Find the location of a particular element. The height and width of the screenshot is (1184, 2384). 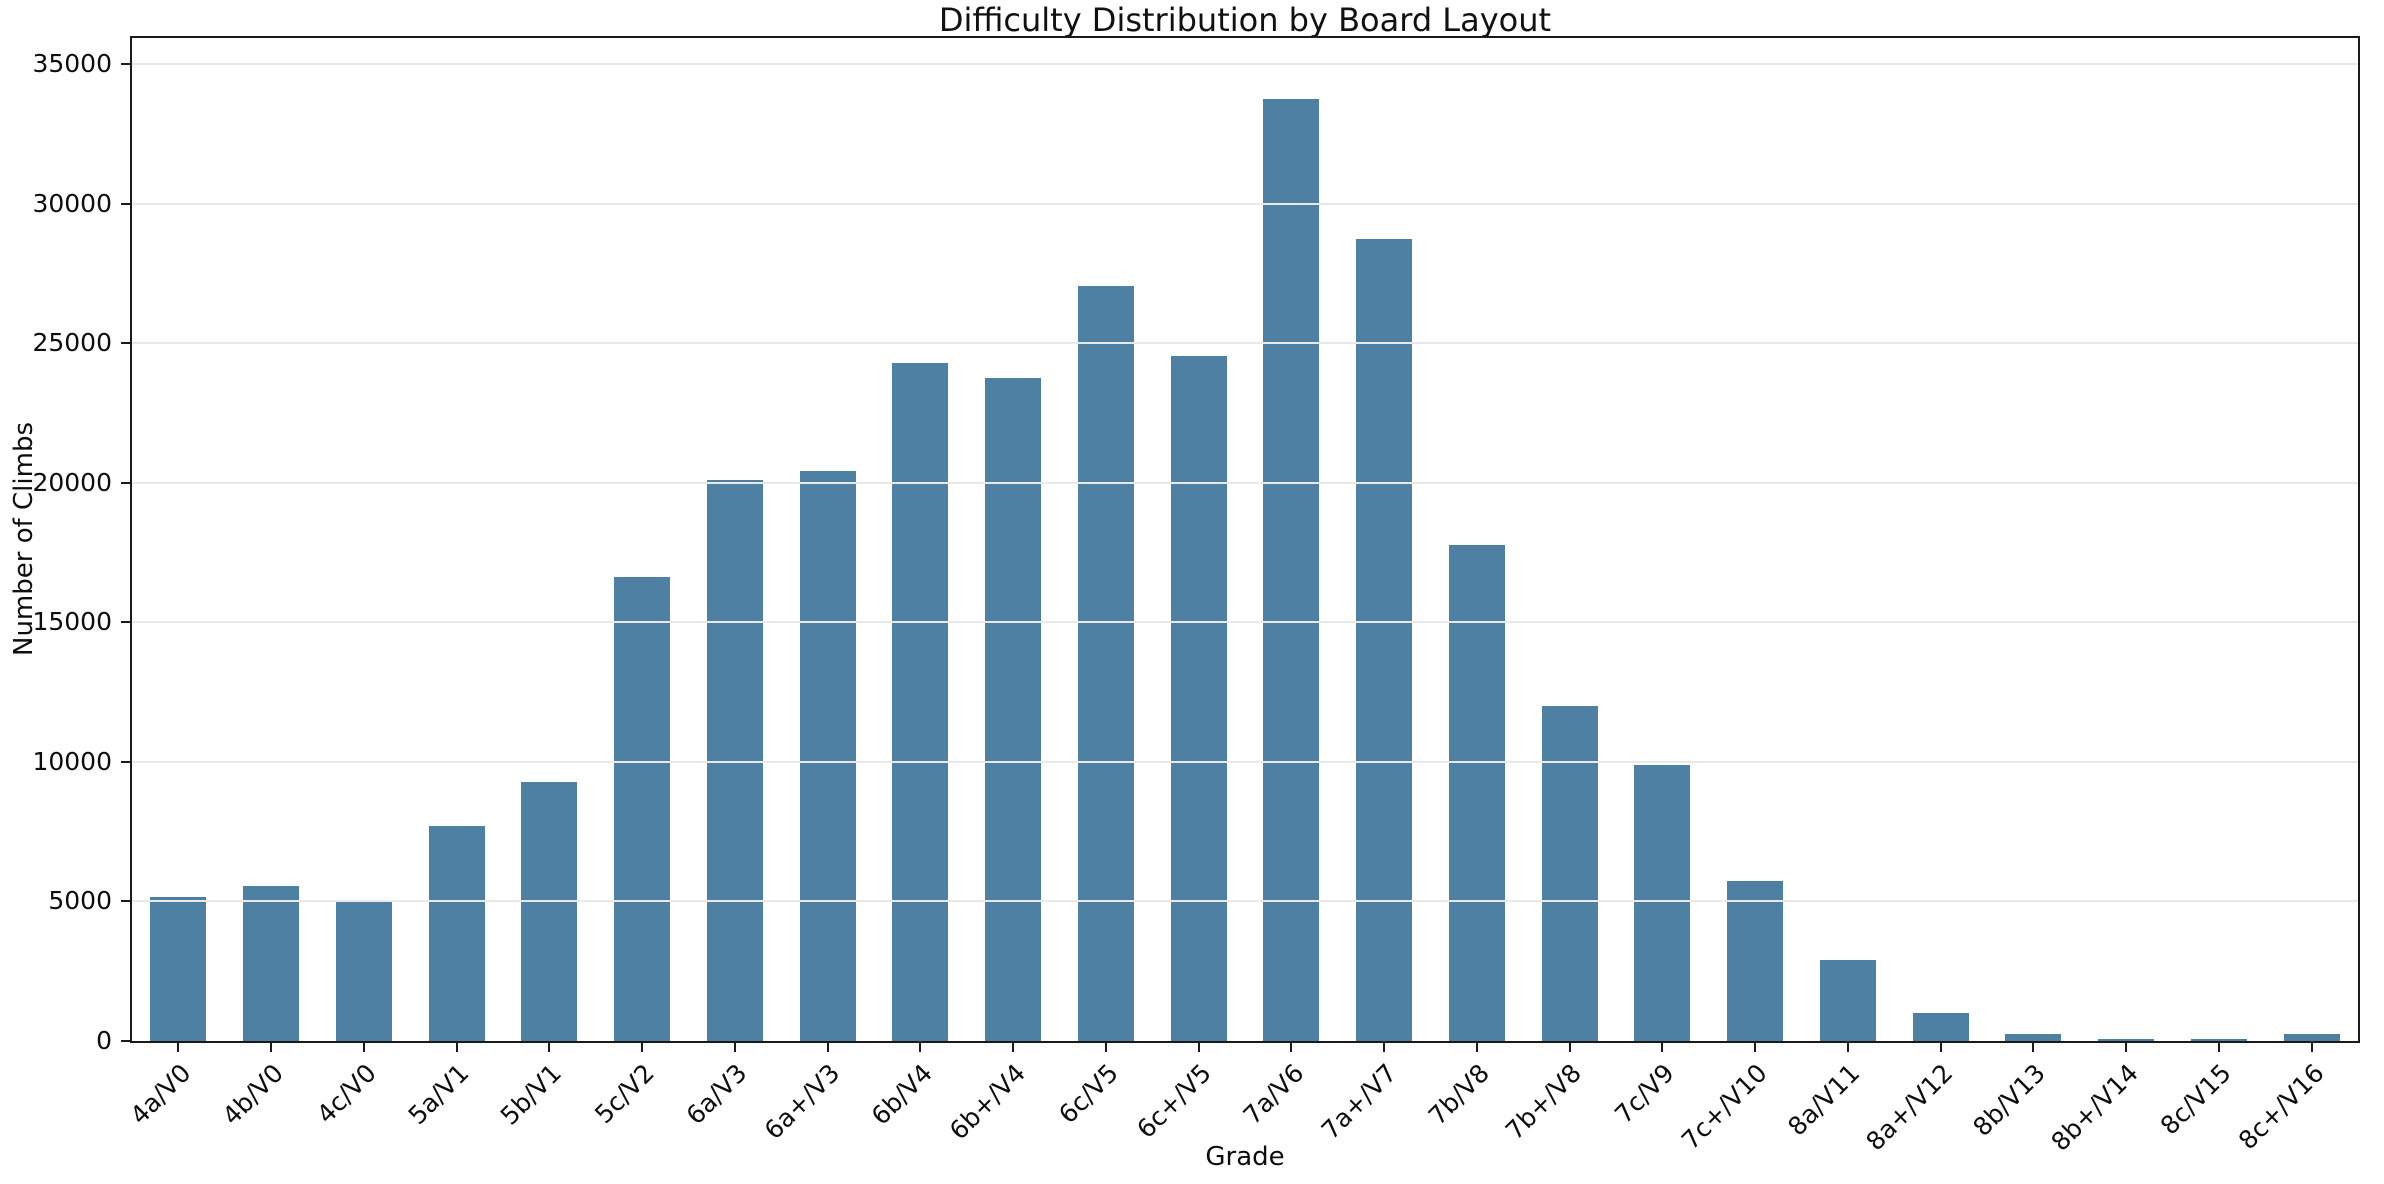

x-tick-label: 7a+/V7 is located at coordinates (1358, 1101).